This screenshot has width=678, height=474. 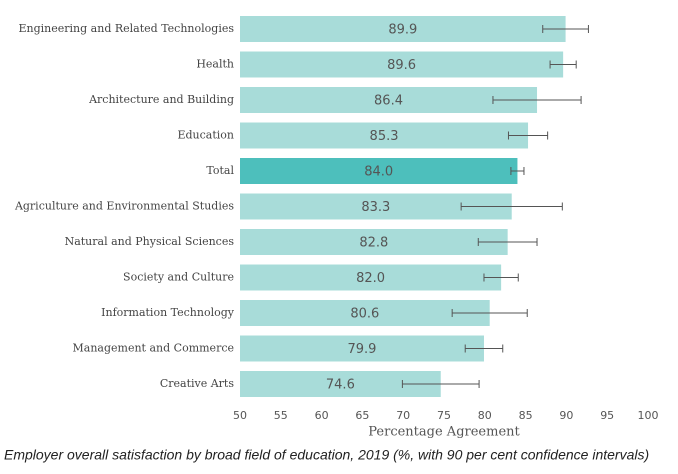 What do you see at coordinates (444, 432) in the screenshot?
I see `x-axis-label: Percentage Agreement` at bounding box center [444, 432].